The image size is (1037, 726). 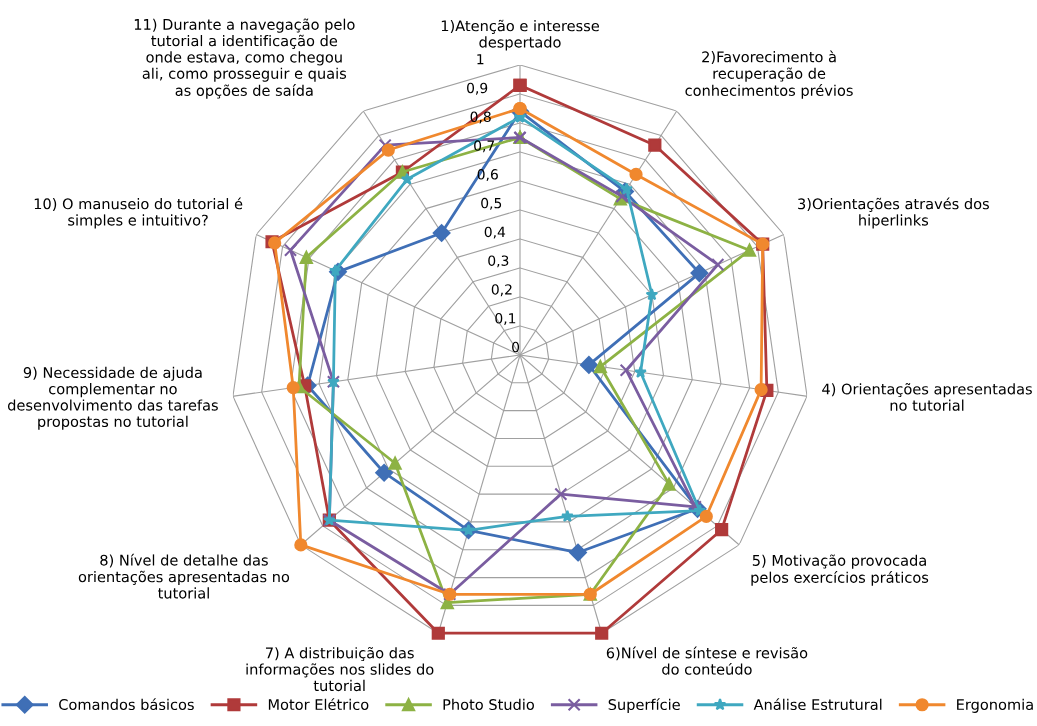 I want to click on y-tick-label: 0,9, so click(x=477, y=88).